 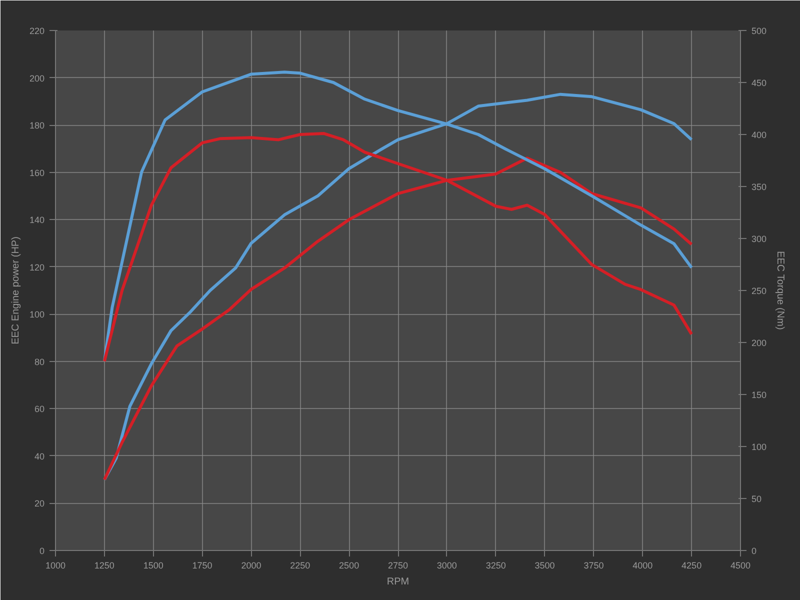 I want to click on x-tick-label: 3000, so click(x=446, y=565).